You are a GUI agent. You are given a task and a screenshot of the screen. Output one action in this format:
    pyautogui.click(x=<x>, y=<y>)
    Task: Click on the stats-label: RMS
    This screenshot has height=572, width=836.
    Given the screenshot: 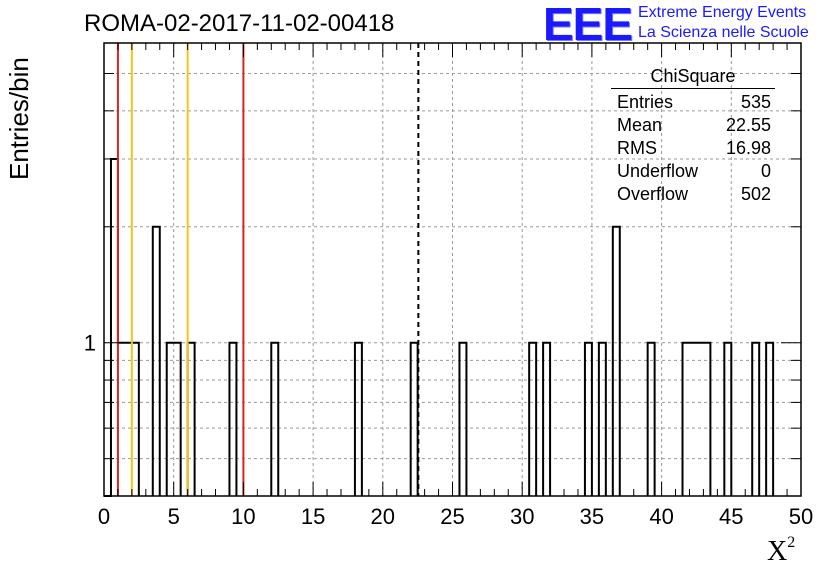 What is the action you would take?
    pyautogui.click(x=637, y=148)
    